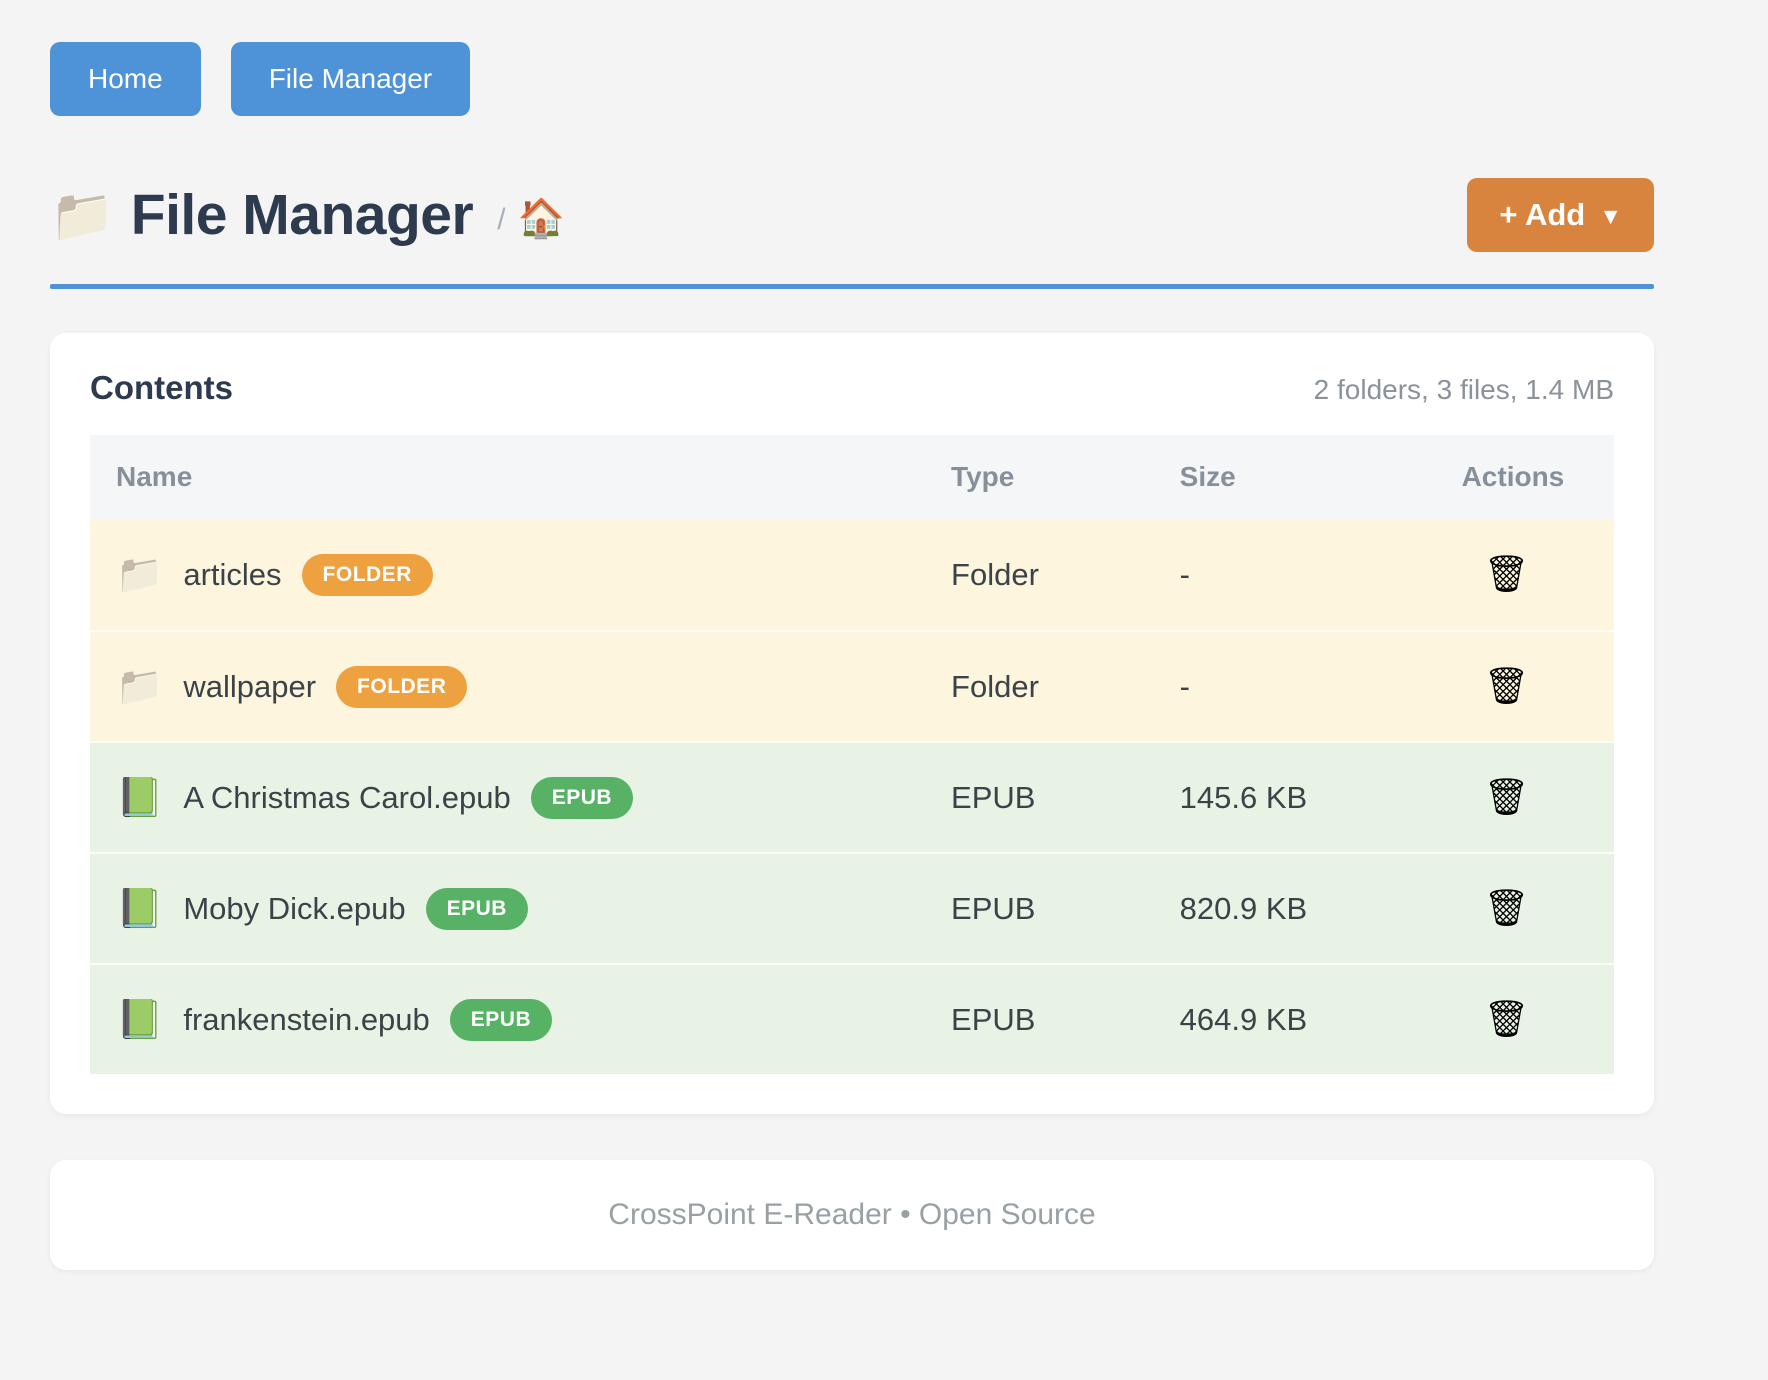  What do you see at coordinates (82, 215) in the screenshot?
I see `folder-icon: 📁` at bounding box center [82, 215].